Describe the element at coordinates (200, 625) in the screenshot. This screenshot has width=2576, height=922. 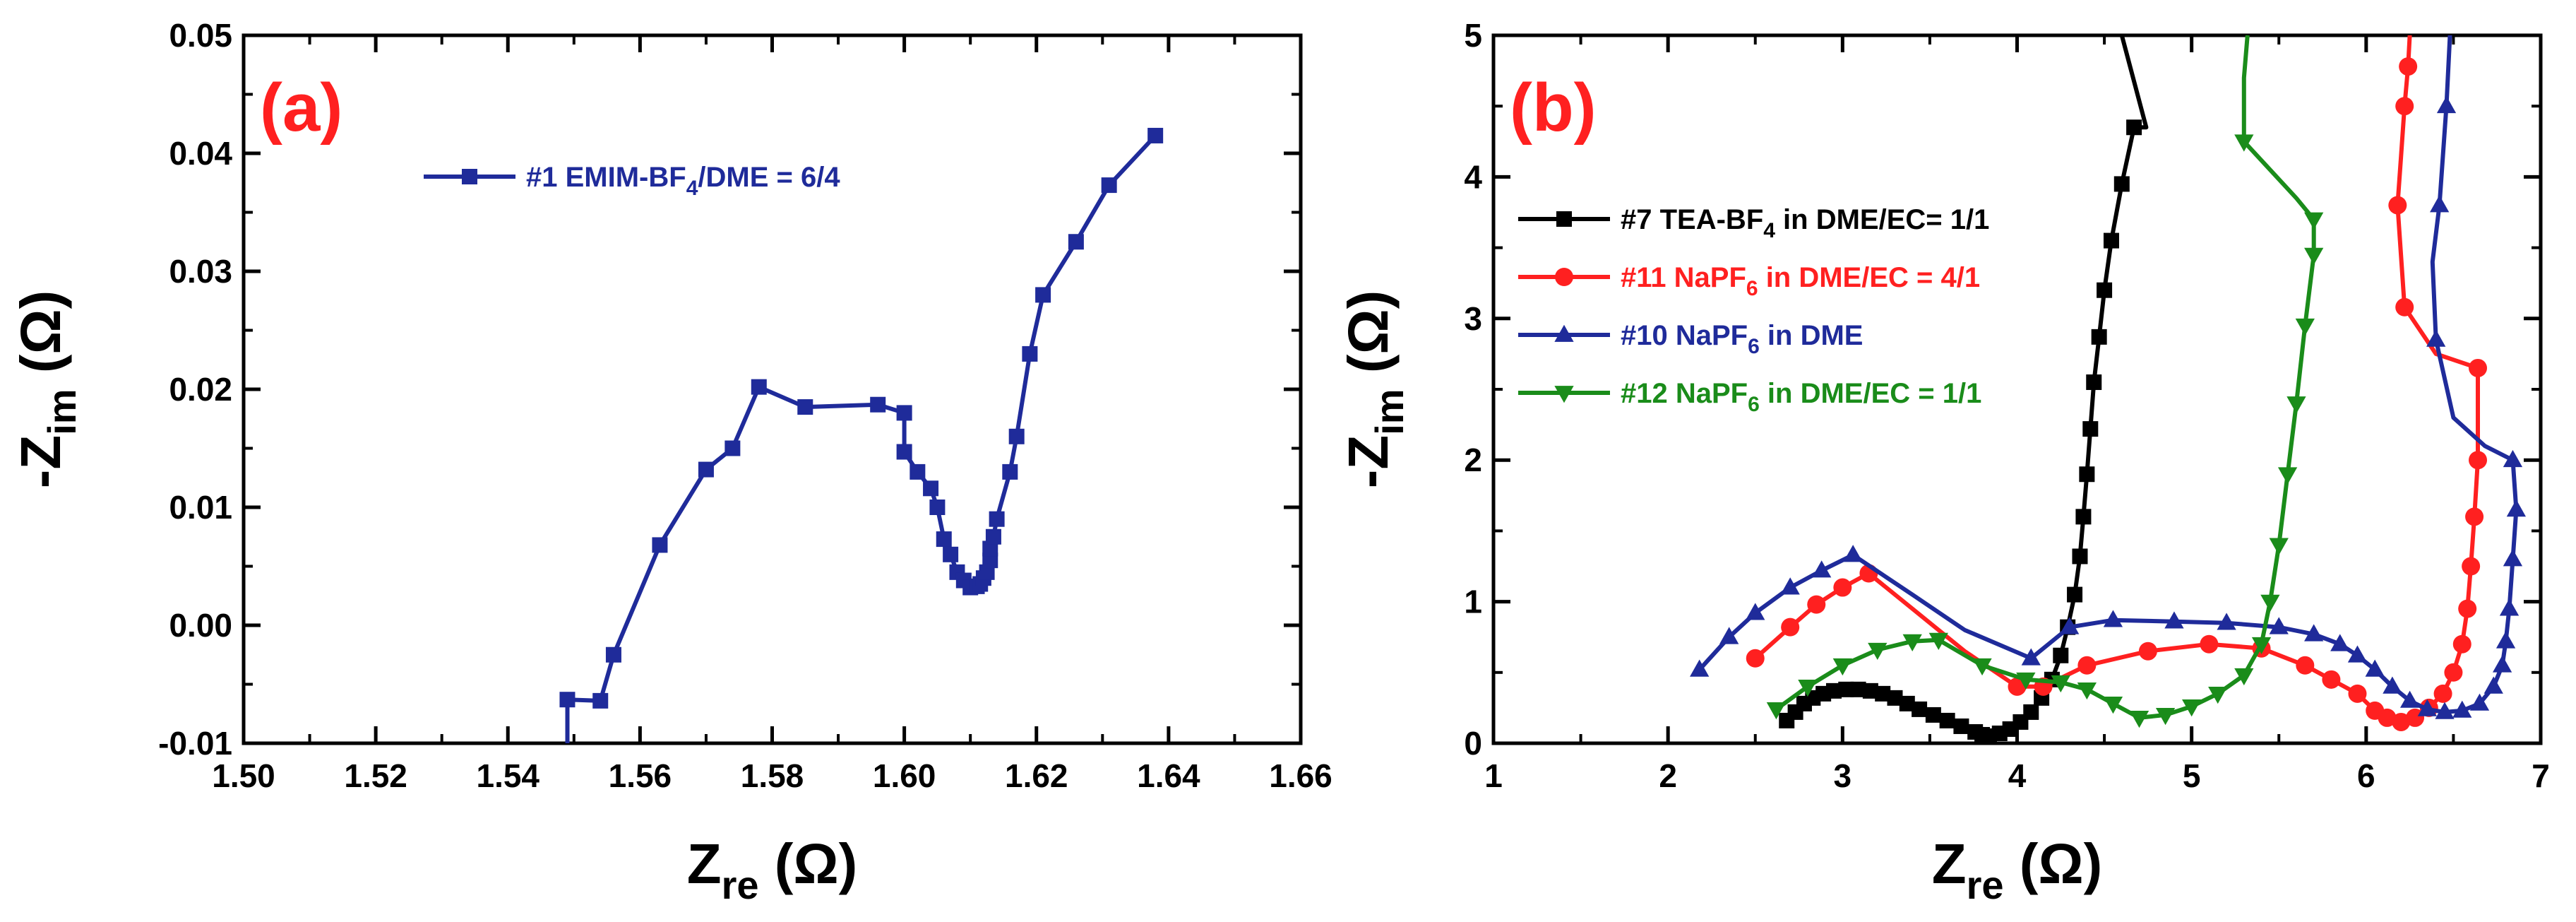
I see `y-tick-label: 0.00` at that location.